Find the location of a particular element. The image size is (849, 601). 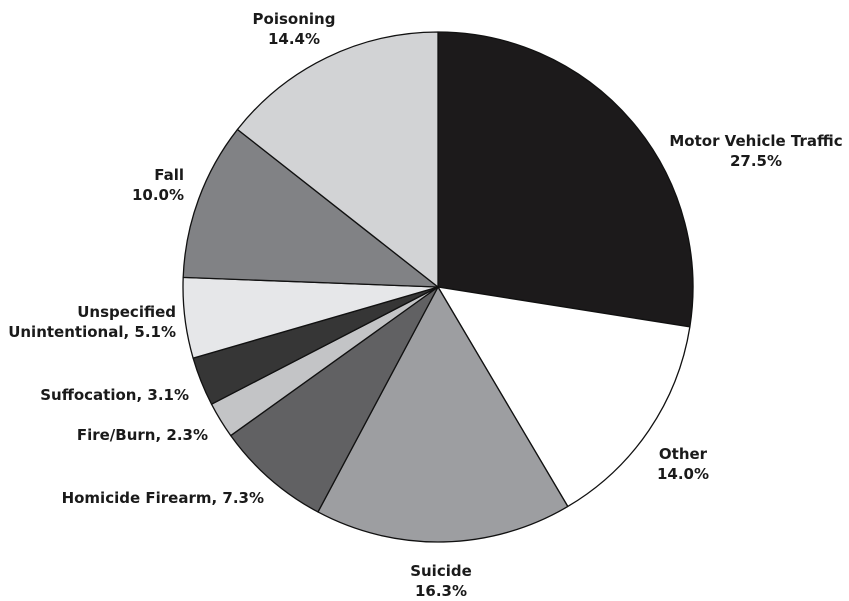

slice-label-fire-burn: Fire/Burn, 2.3% is located at coordinates (142, 435).